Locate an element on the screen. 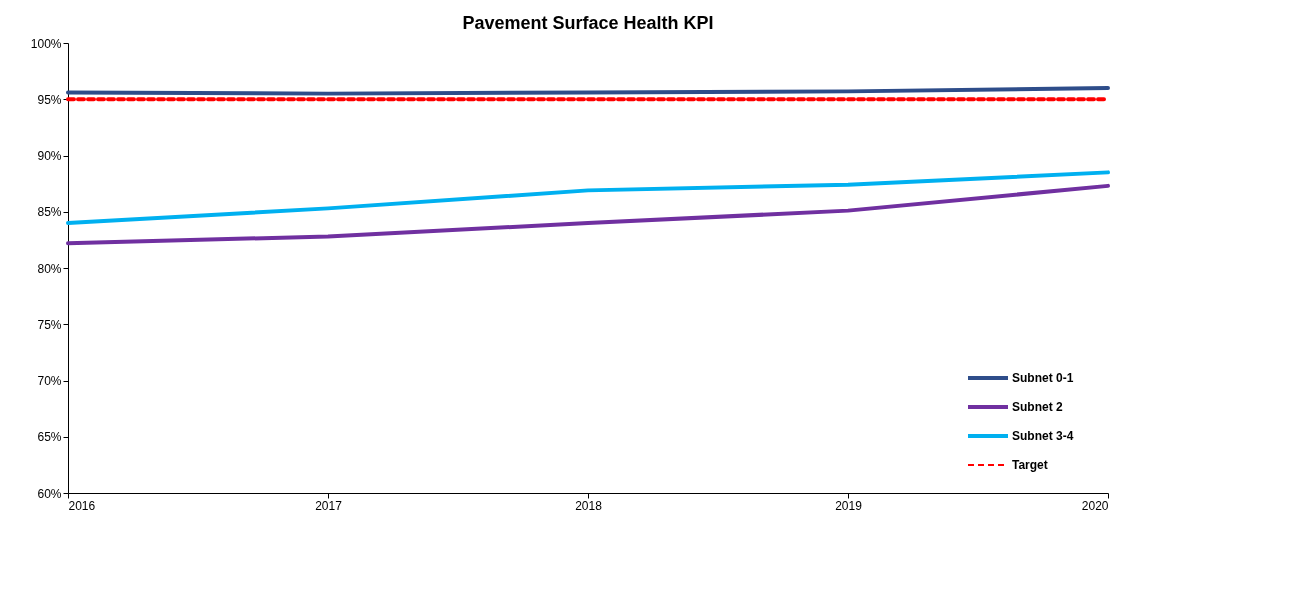 The width and height of the screenshot is (1296, 614). y-tick-label: 75% is located at coordinates (49, 324).